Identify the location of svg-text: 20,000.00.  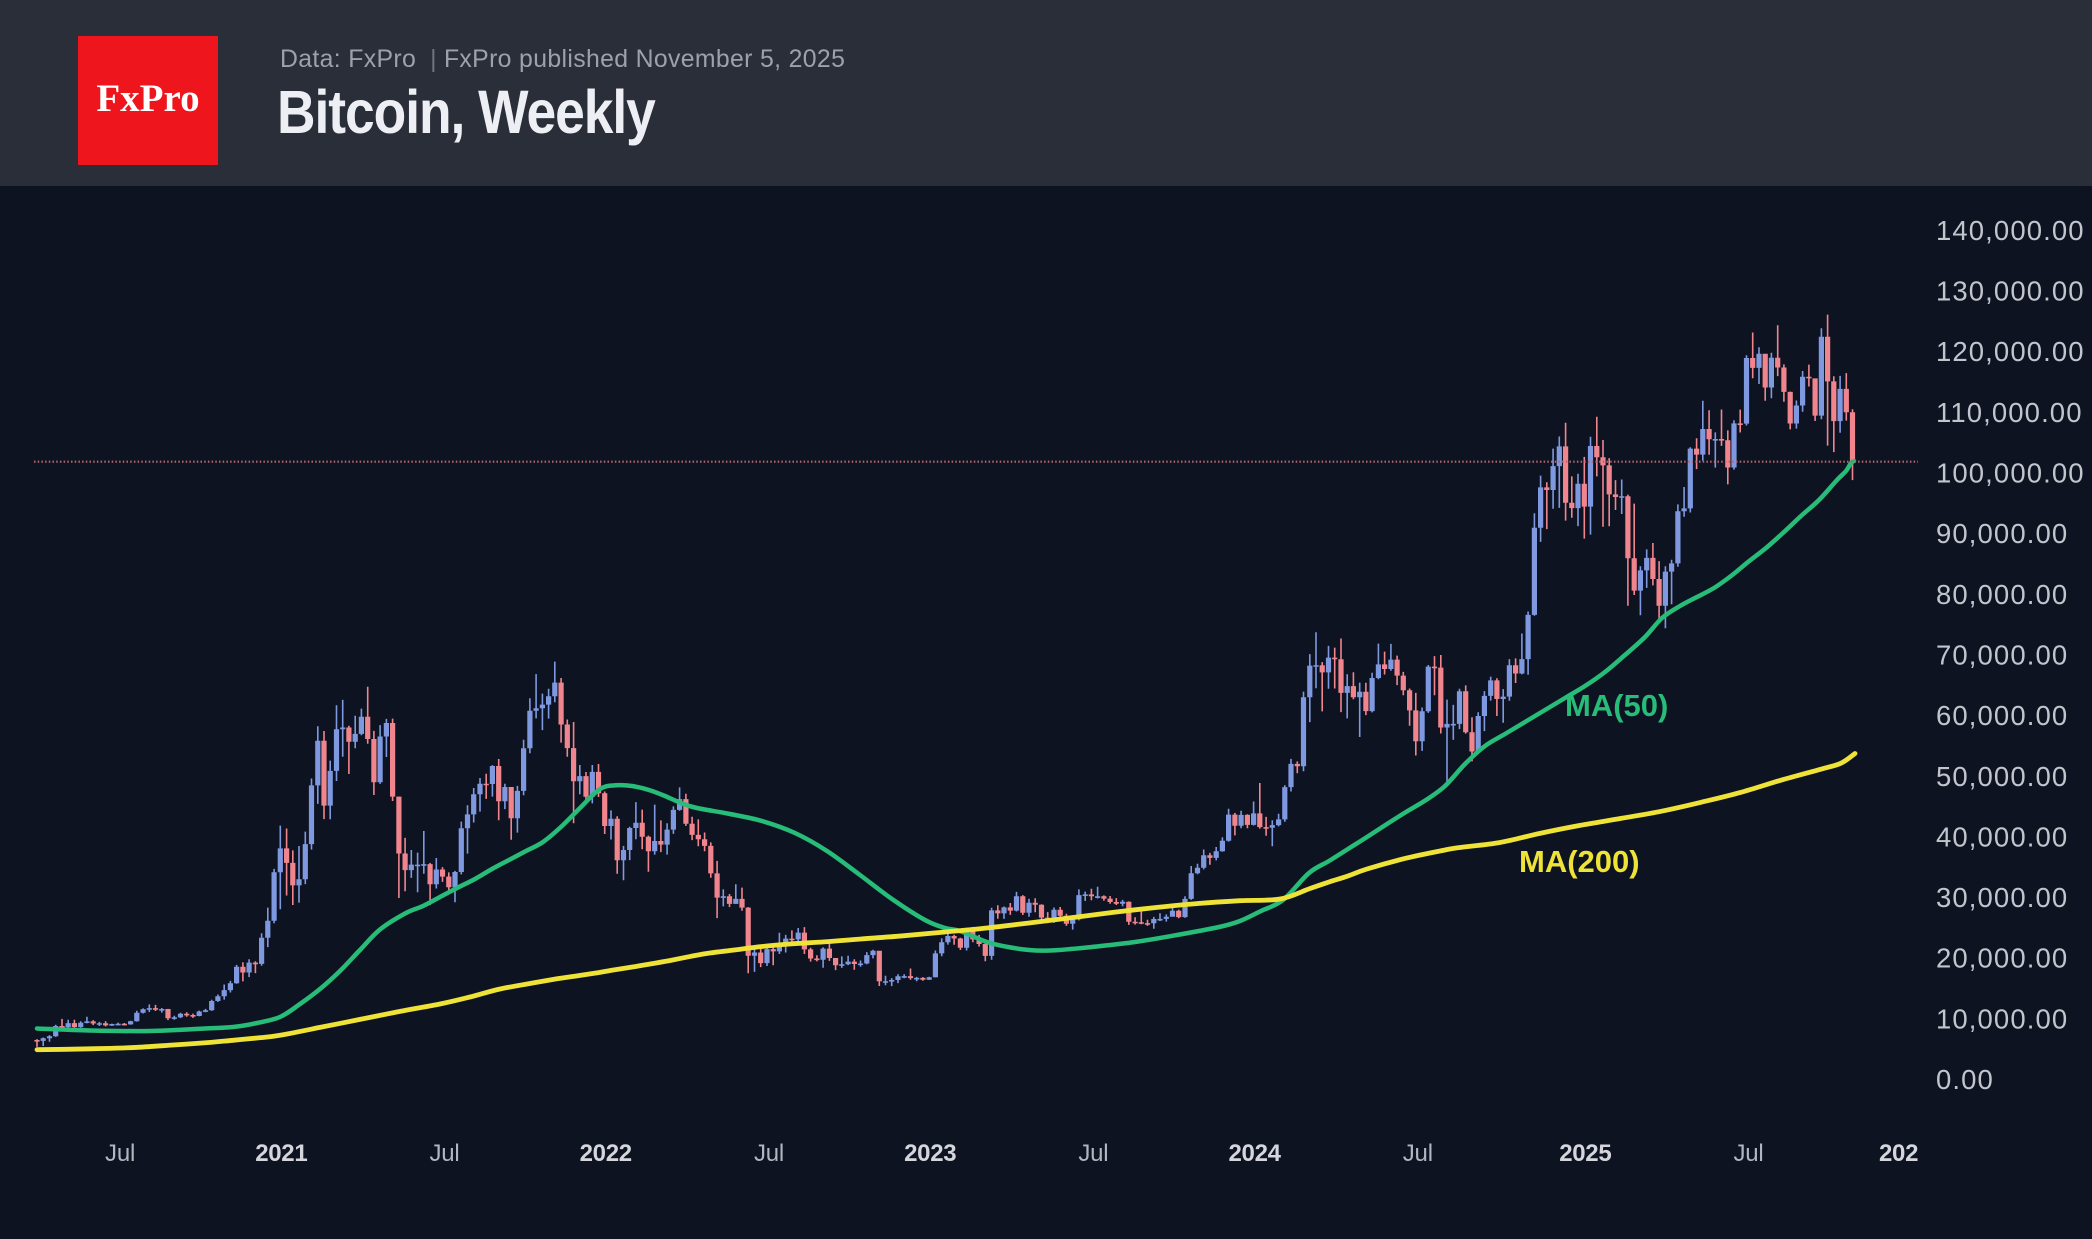
(2002, 958).